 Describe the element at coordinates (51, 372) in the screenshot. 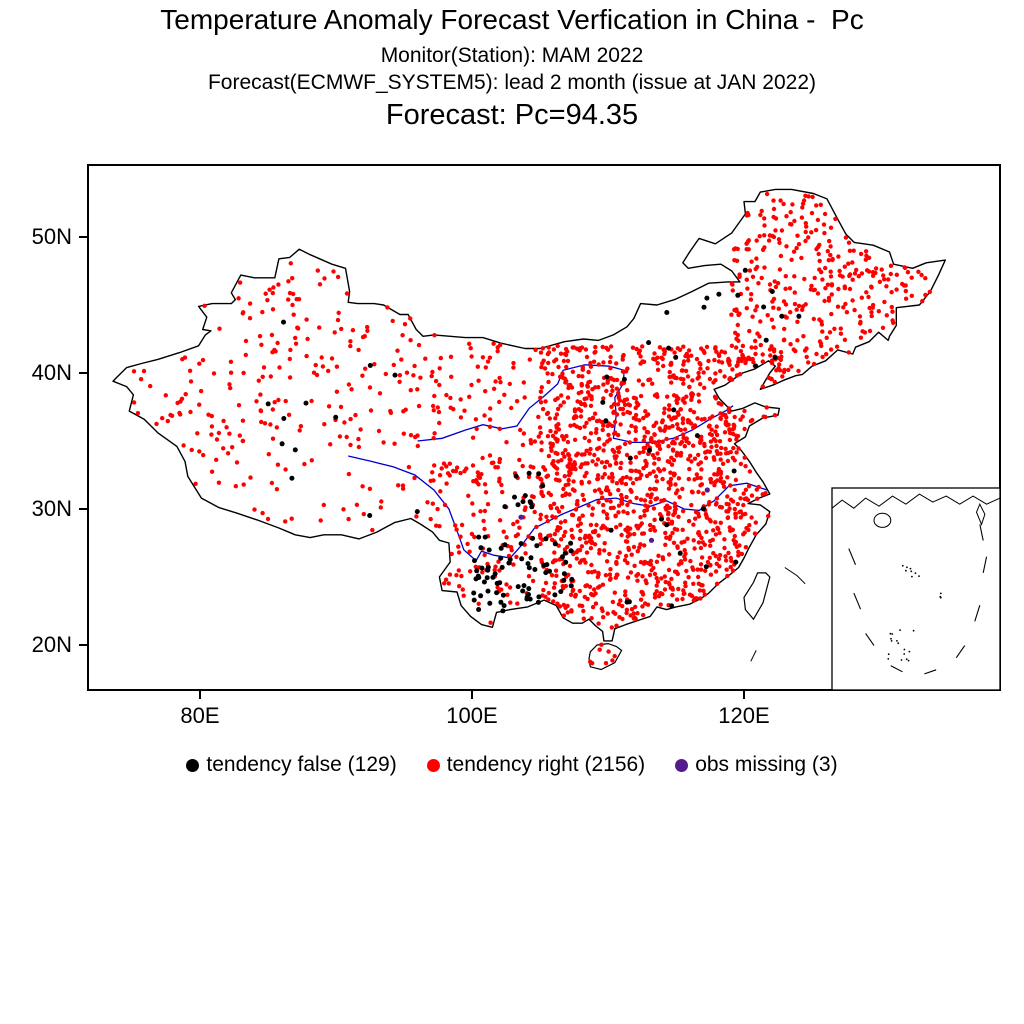

I see `y-axis-tick-label: 40N` at that location.